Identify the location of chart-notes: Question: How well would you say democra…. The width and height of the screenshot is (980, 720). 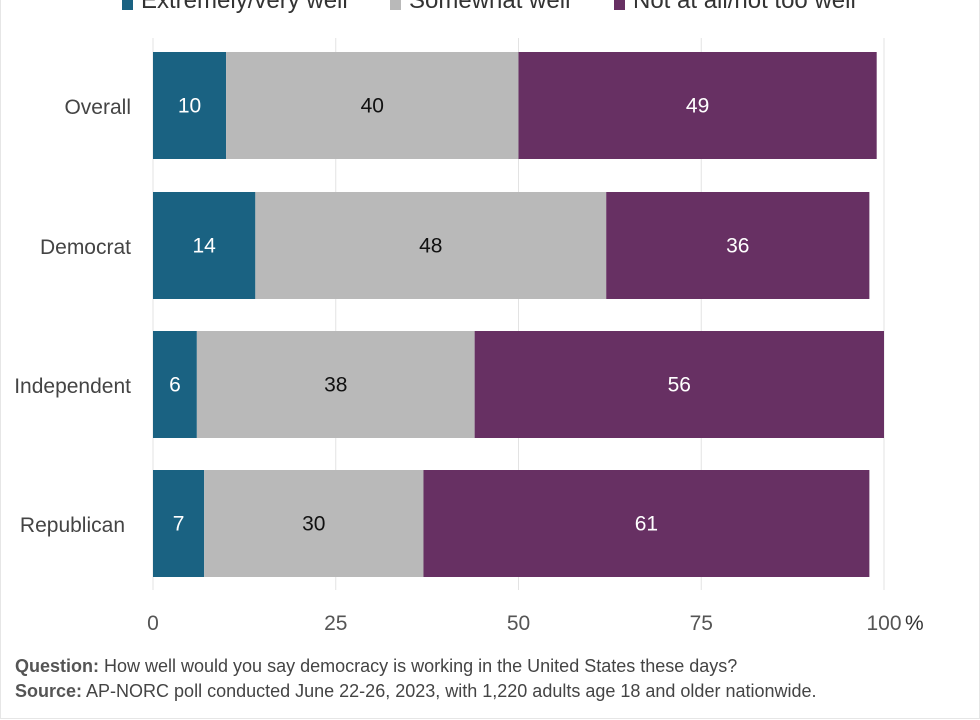
(490, 679).